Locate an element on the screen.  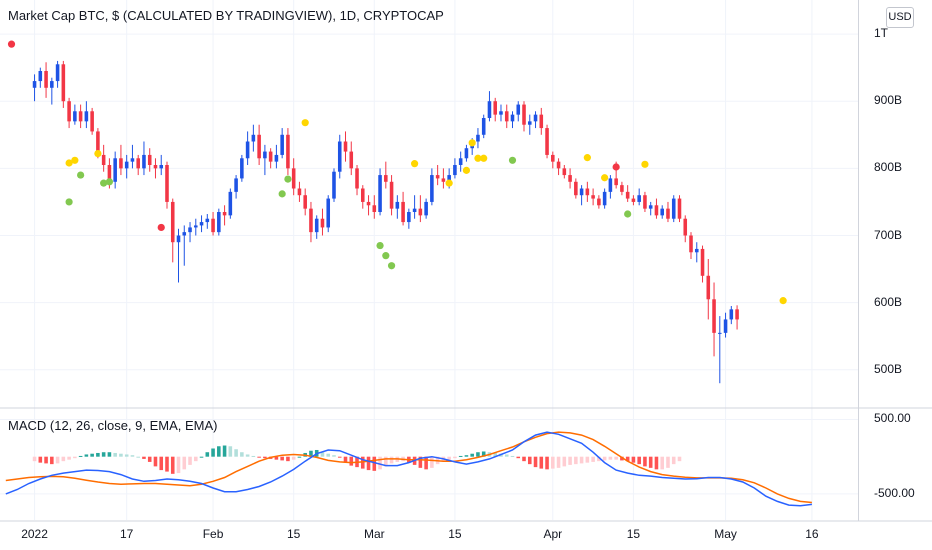
price-tick-label: 600B is located at coordinates (888, 301).